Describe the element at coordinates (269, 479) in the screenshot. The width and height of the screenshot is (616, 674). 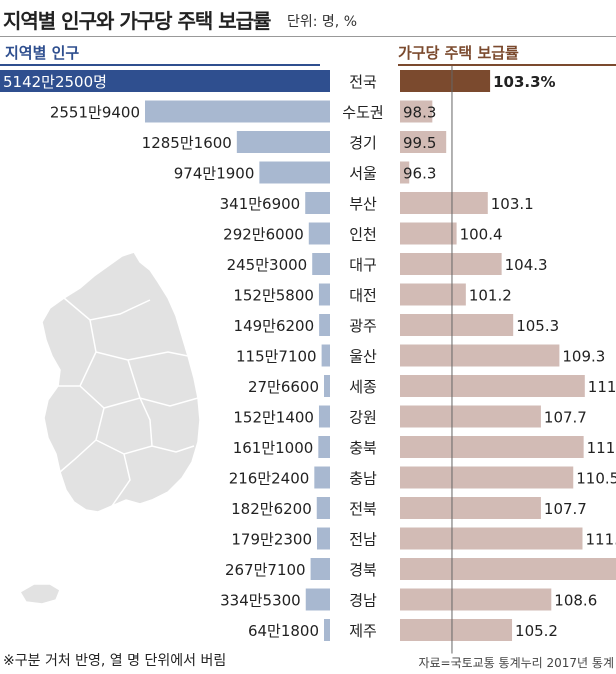
I see `population-label: 216만2400` at that location.